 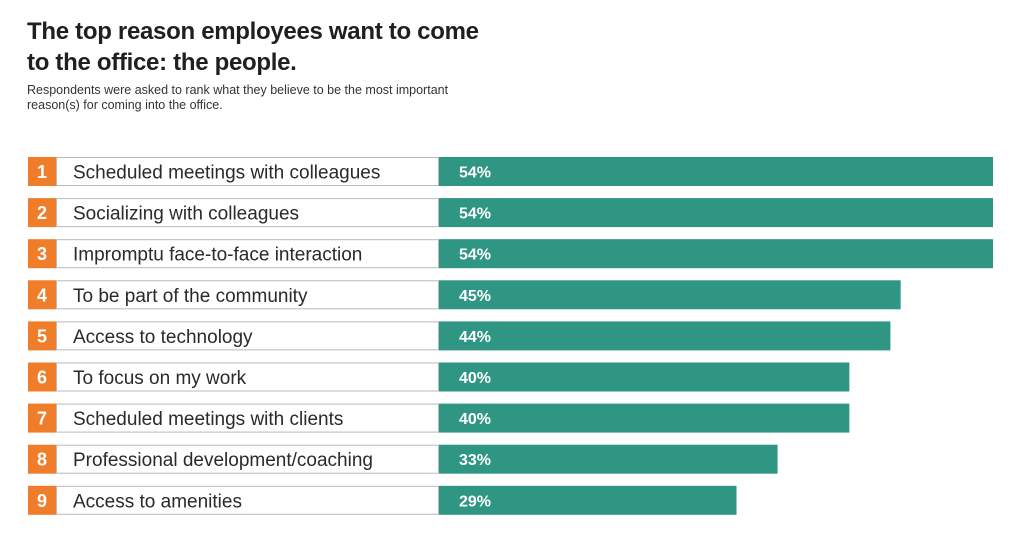 I want to click on category-label: To focus on my work, so click(x=160, y=378).